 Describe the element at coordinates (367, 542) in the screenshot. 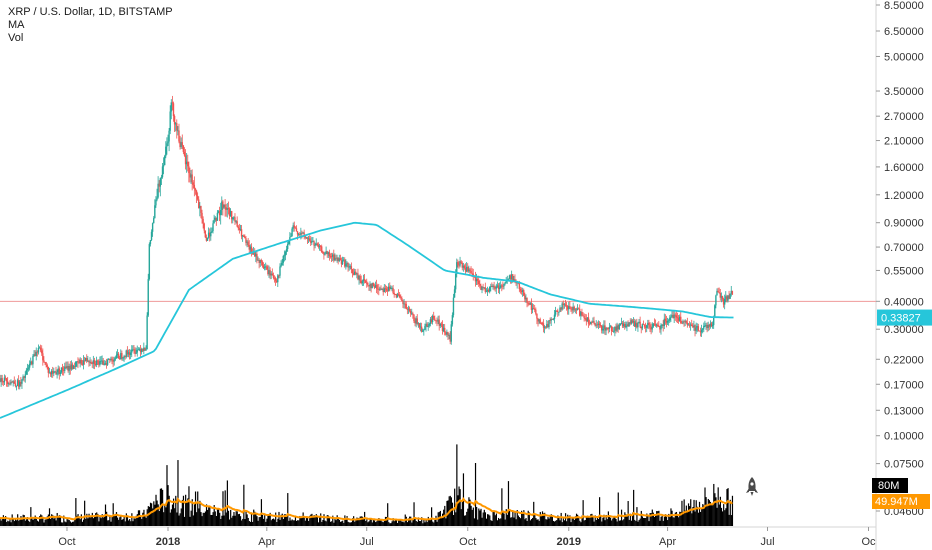

I see `x-tick-label: Jul` at that location.